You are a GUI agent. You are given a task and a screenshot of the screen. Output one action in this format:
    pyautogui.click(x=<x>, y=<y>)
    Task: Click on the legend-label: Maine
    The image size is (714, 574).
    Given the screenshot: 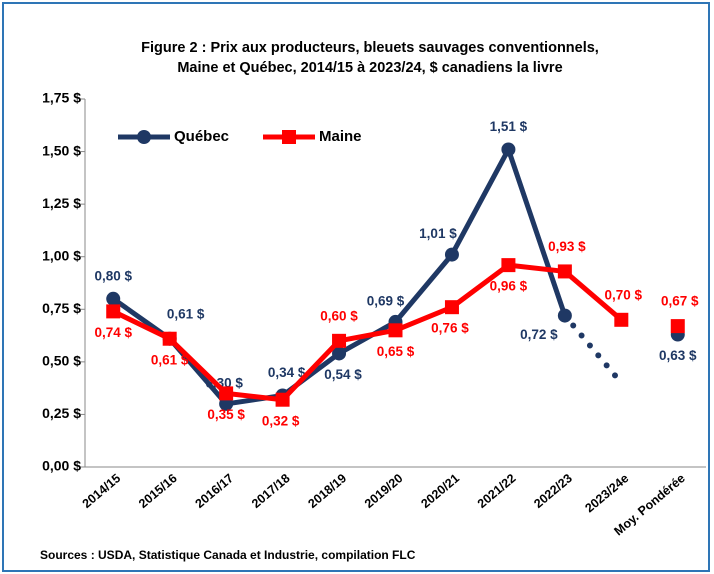 What is the action you would take?
    pyautogui.click(x=340, y=136)
    